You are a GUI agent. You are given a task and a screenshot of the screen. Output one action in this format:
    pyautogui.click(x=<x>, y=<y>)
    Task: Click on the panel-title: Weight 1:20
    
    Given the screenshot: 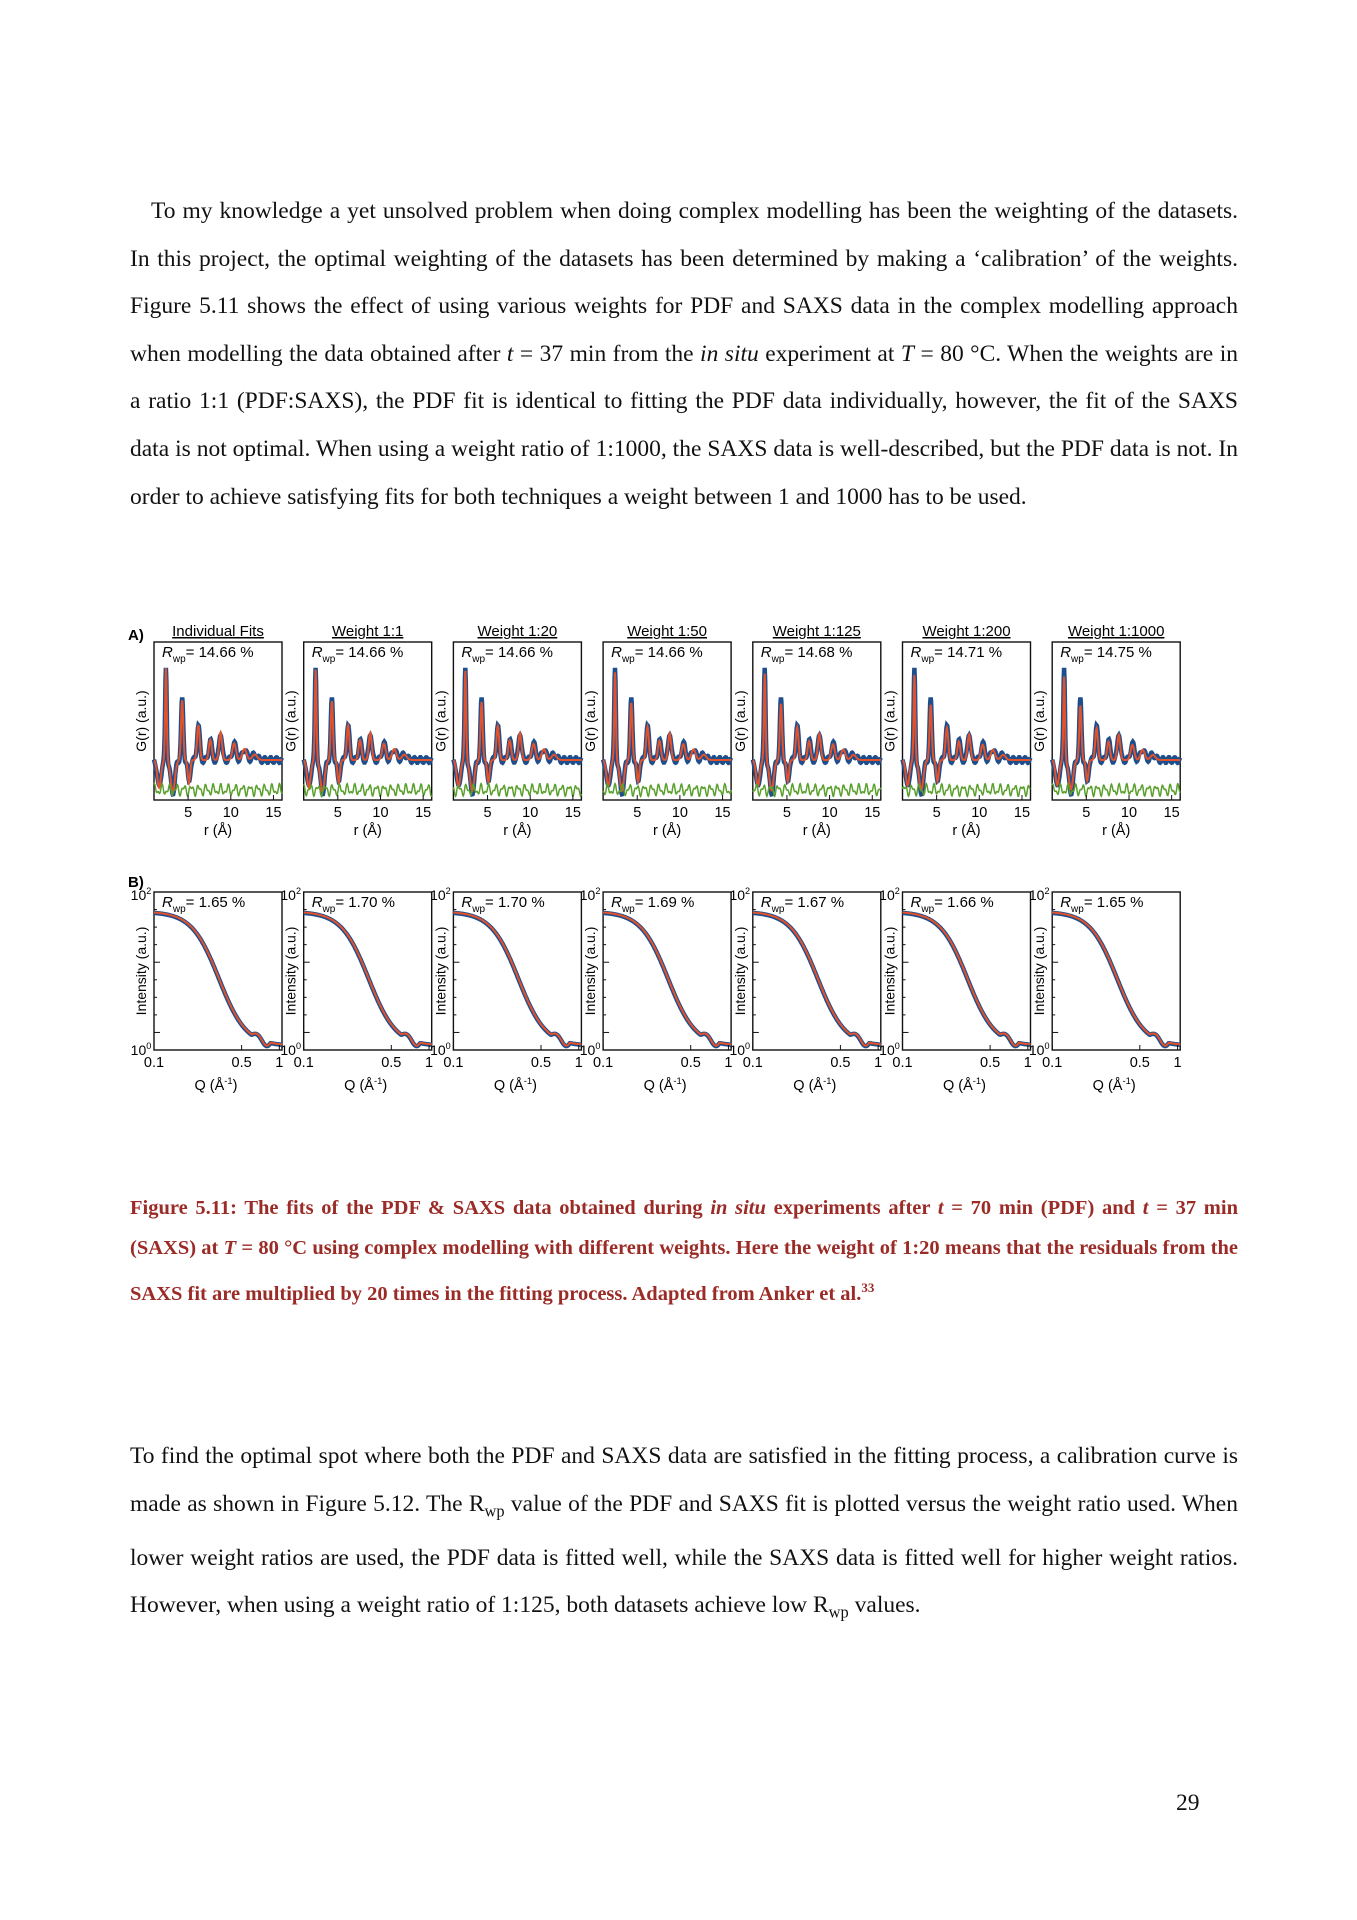 What is the action you would take?
    pyautogui.click(x=518, y=631)
    